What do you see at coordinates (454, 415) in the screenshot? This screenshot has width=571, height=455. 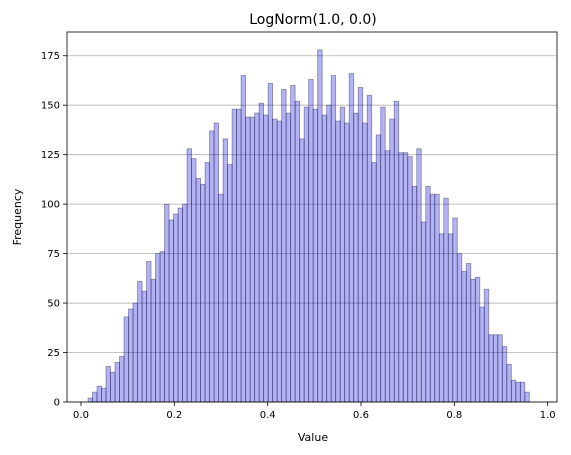 I see `x-tick-label: 0.8` at bounding box center [454, 415].